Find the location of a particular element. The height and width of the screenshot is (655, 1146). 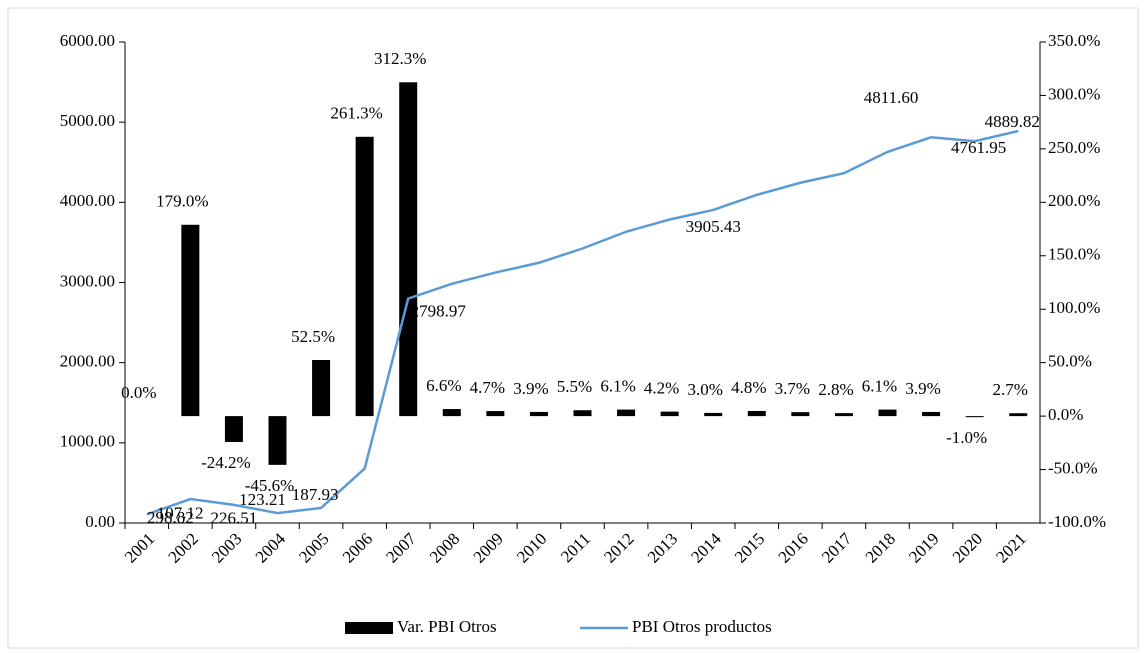

y2-tick-label: 150.0% is located at coordinates (1074, 254).